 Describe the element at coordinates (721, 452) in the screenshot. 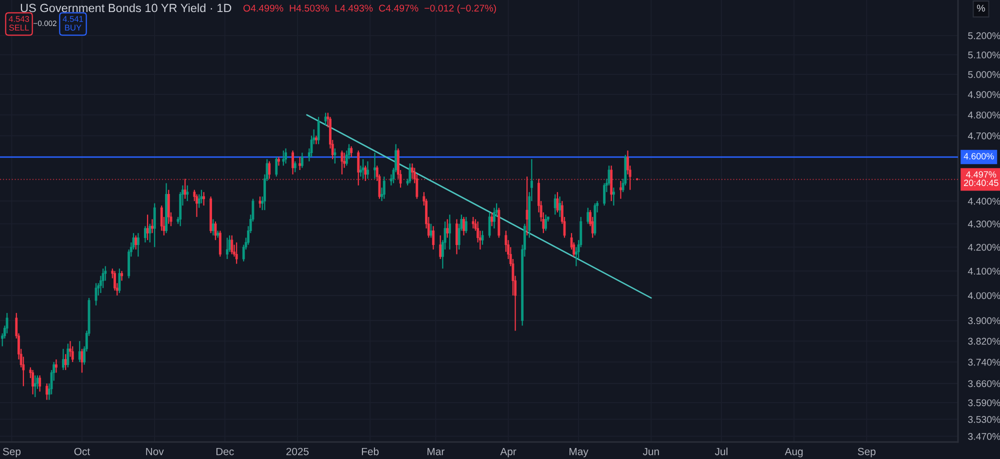

I see `x-tick-label: Jul` at that location.